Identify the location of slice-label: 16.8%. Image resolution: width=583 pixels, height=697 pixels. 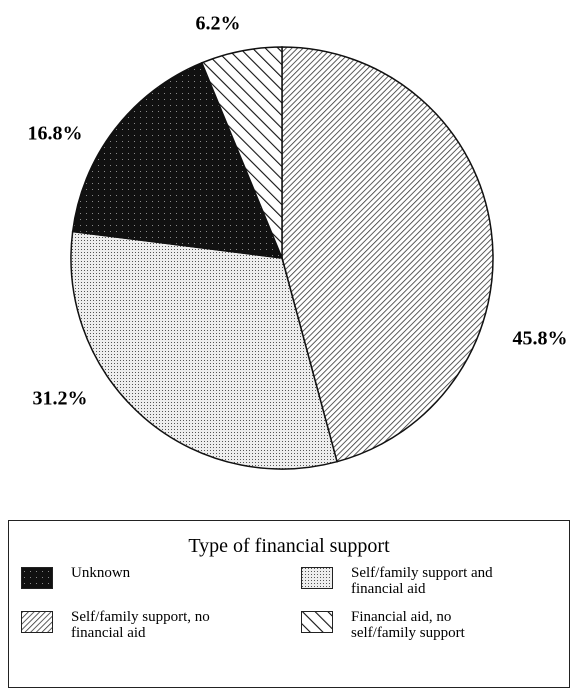
(55, 134).